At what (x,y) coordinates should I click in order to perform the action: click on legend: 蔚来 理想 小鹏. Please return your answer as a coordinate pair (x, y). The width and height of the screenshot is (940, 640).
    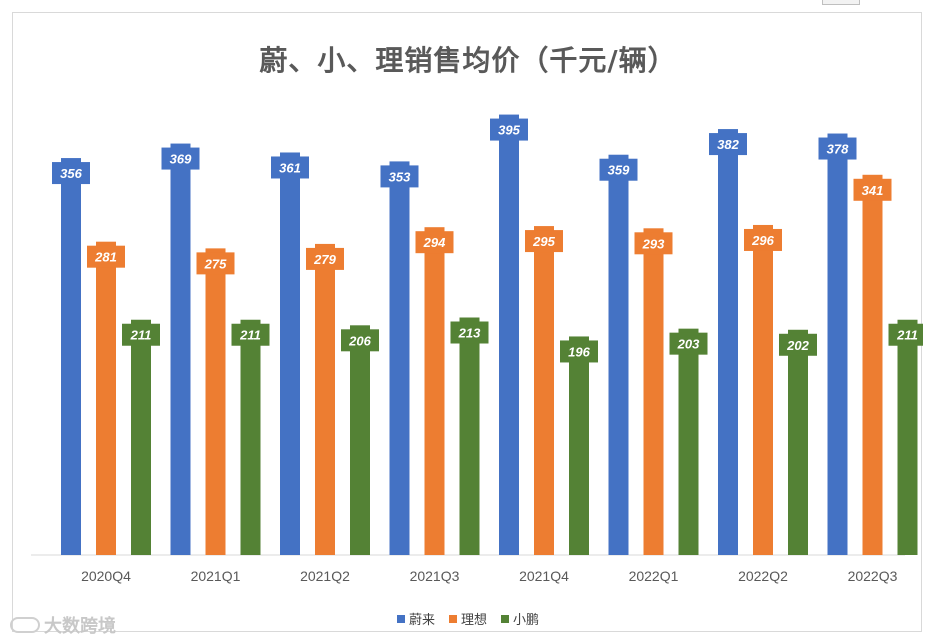
    Looking at the image, I should click on (468, 618).